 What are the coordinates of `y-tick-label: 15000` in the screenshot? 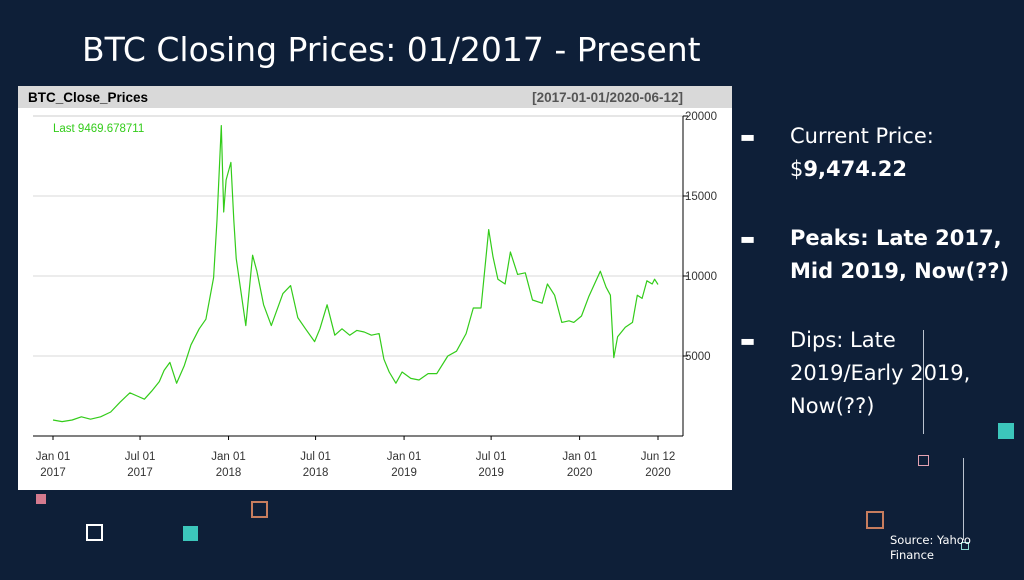 It's located at (701, 197).